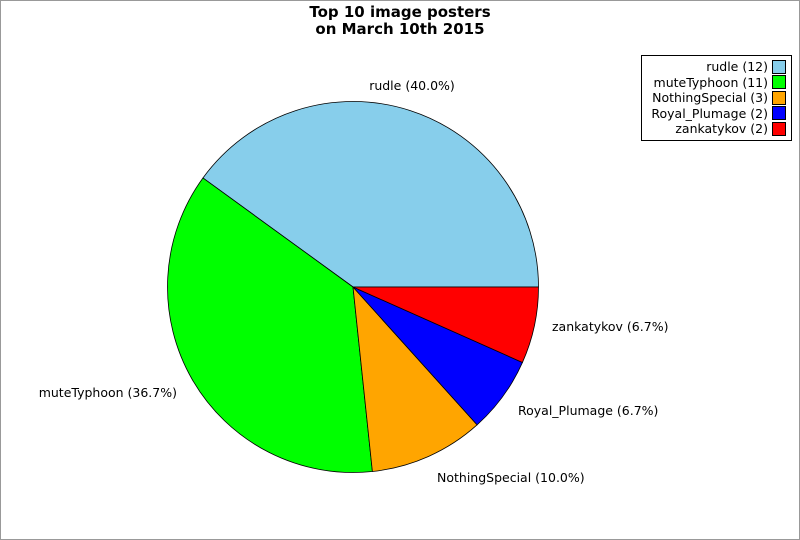 This screenshot has height=540, width=800. I want to click on legend-item-Royal_Plumage: Royal_Plumage (2), so click(716, 114).